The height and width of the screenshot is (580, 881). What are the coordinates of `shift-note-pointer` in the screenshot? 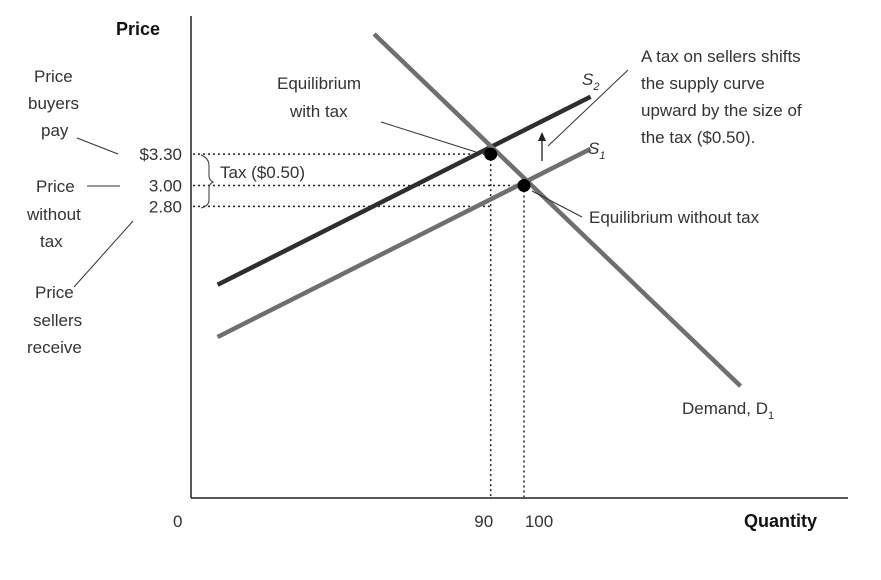 It's located at (588, 108).